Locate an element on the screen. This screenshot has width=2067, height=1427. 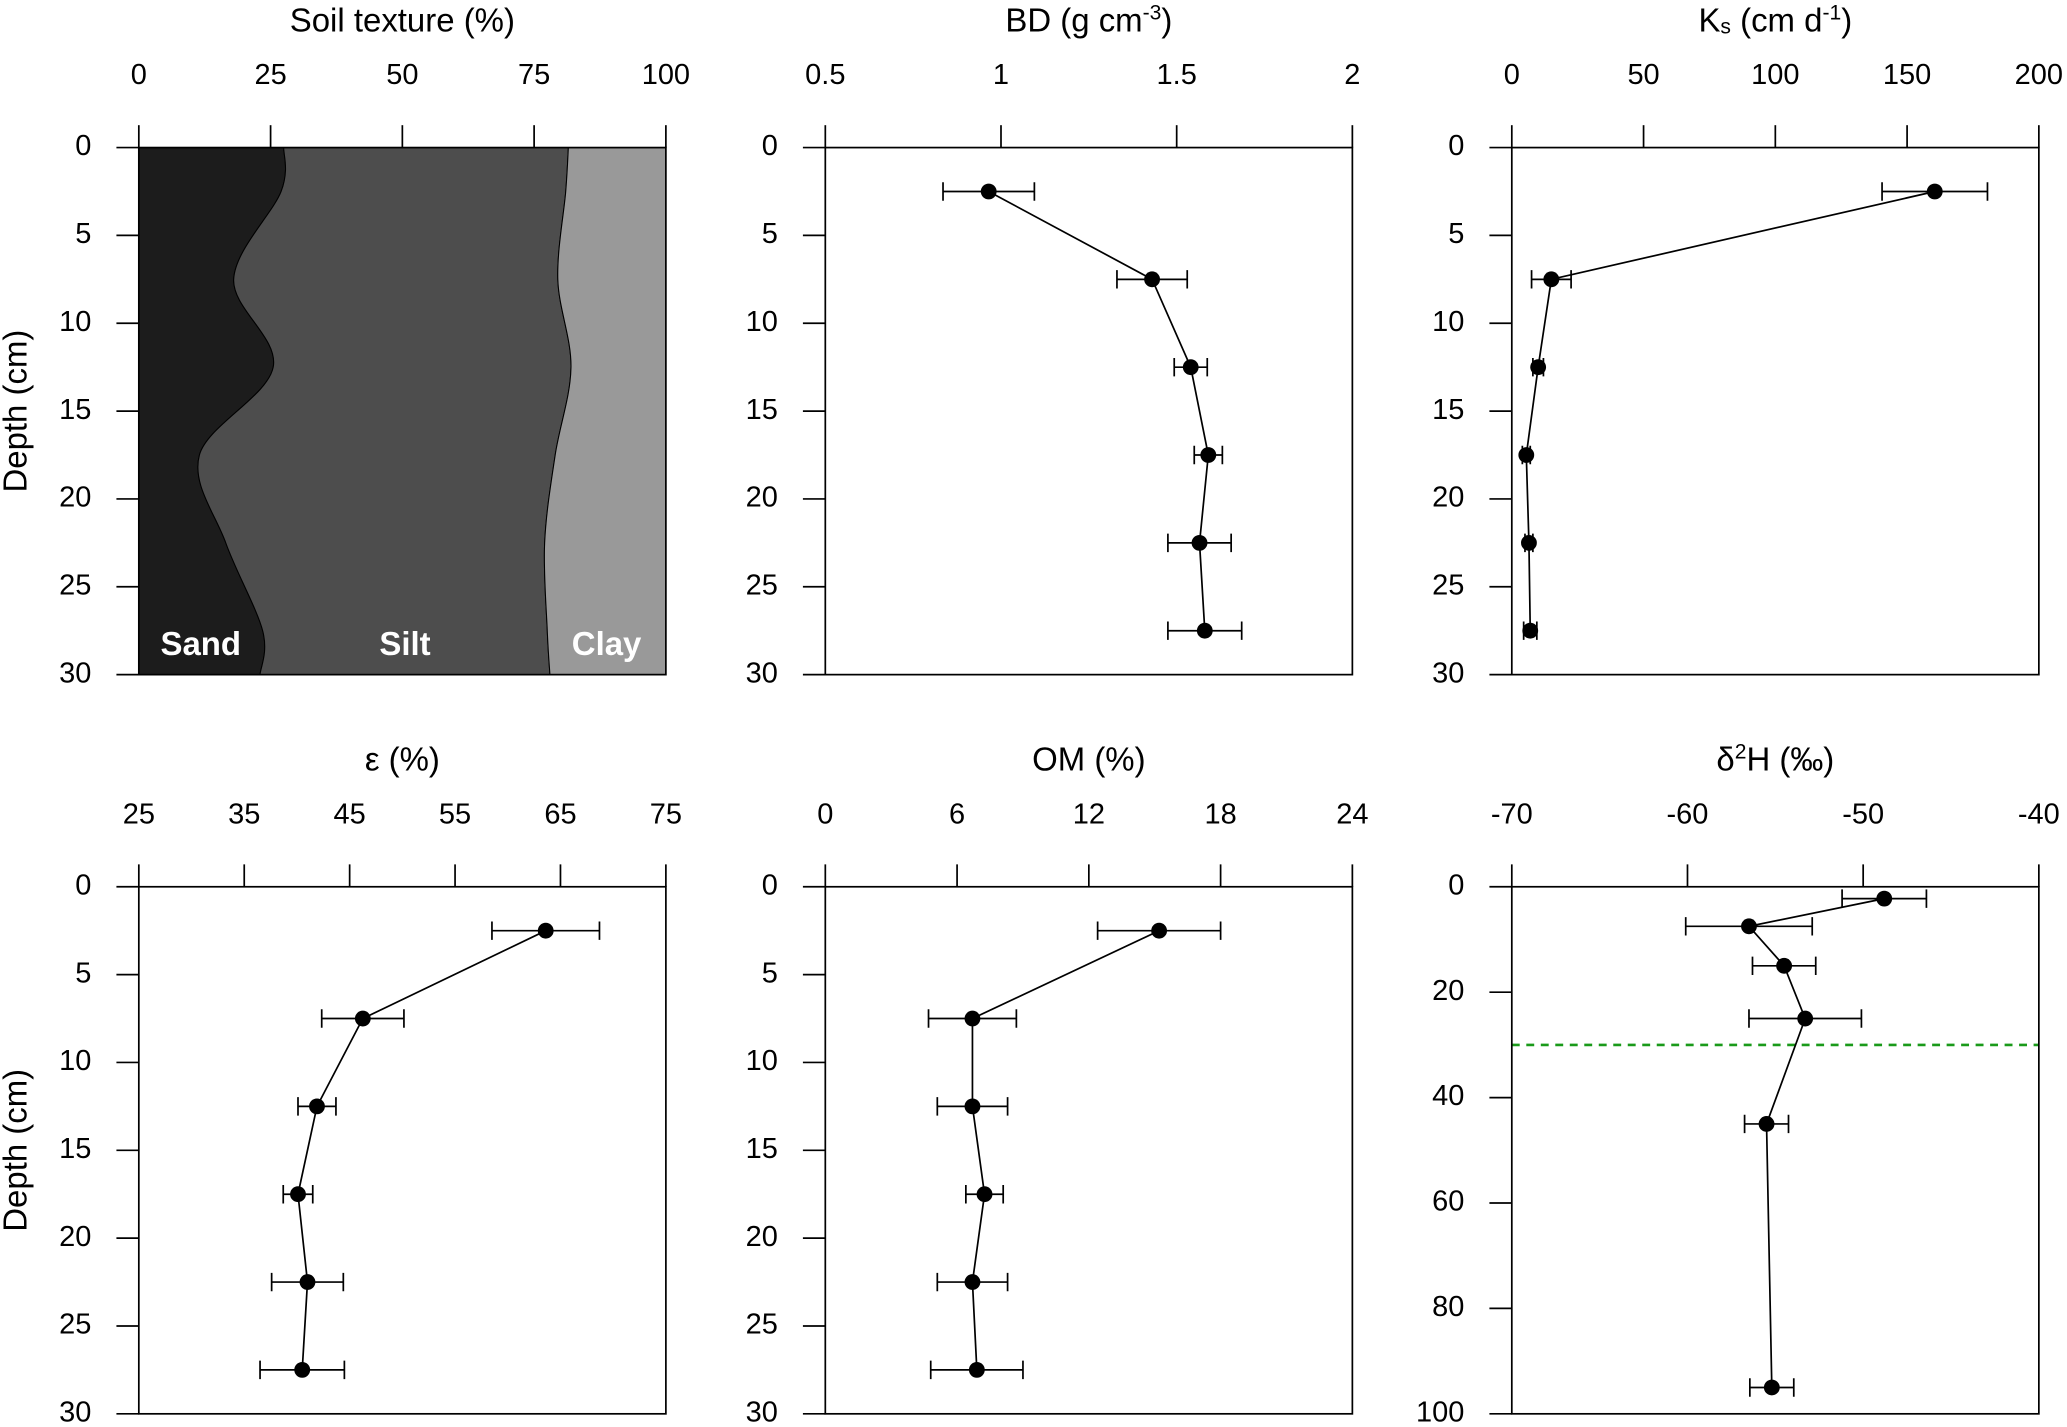
x-tick-label: 1 is located at coordinates (1001, 75).